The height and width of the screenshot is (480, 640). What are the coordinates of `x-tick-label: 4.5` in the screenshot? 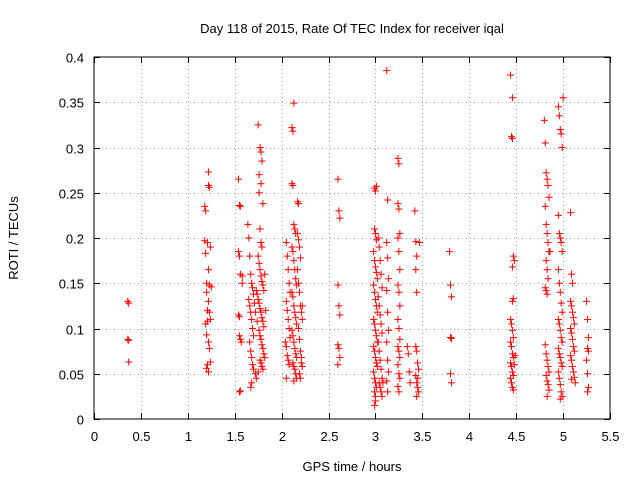 It's located at (516, 436).